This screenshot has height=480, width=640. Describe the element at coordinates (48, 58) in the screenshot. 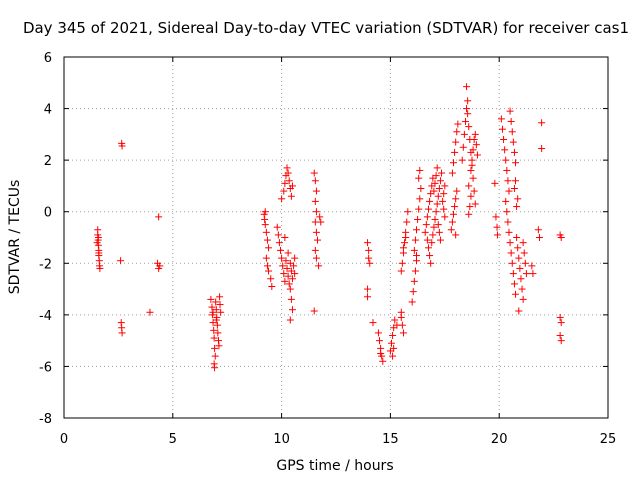

I see `y-tick-label: 6` at that location.